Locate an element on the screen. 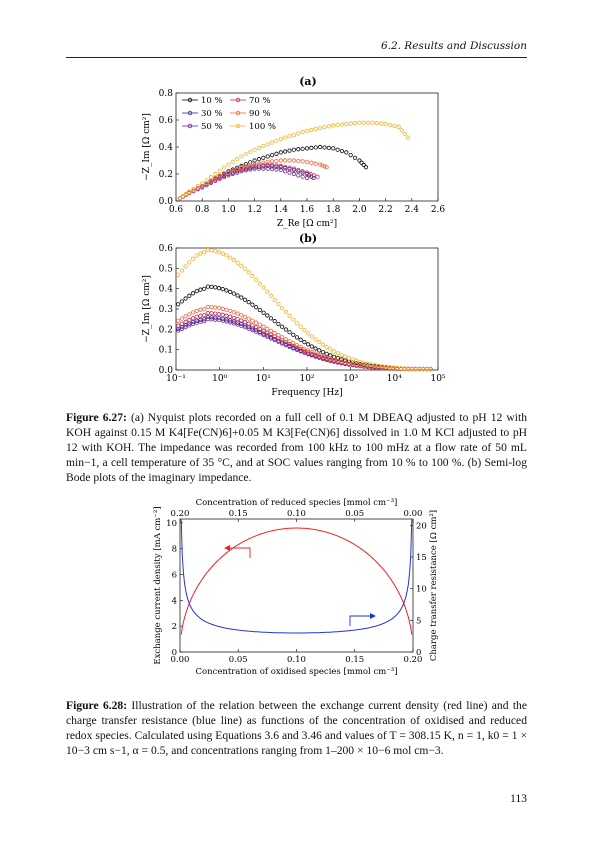 This screenshot has height=842, width=595. x-tick-label: 10⁴ is located at coordinates (394, 379).